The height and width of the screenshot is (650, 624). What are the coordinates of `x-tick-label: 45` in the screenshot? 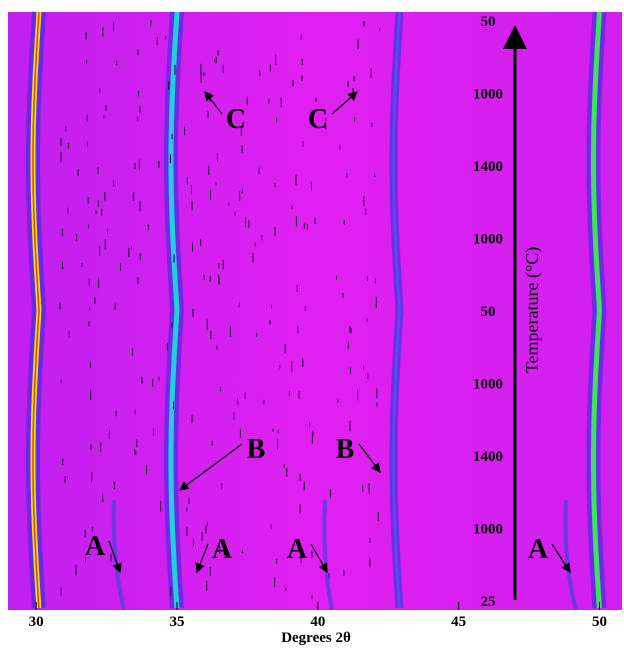 It's located at (458, 622).